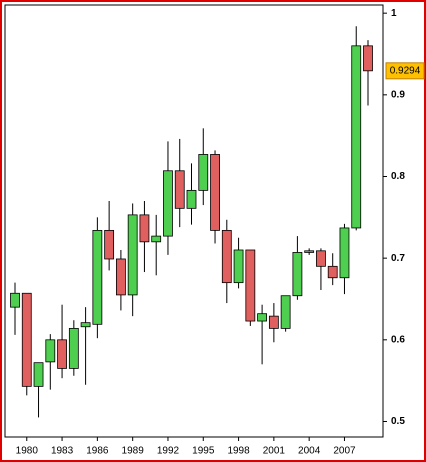 This screenshot has width=426, height=462. Describe the element at coordinates (274, 451) in the screenshot. I see `x-tick-label: 2001` at that location.